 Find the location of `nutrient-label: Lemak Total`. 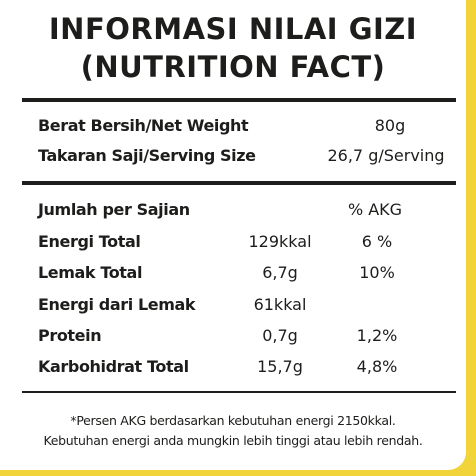

nutrient-label: Lemak Total is located at coordinates (90, 273).